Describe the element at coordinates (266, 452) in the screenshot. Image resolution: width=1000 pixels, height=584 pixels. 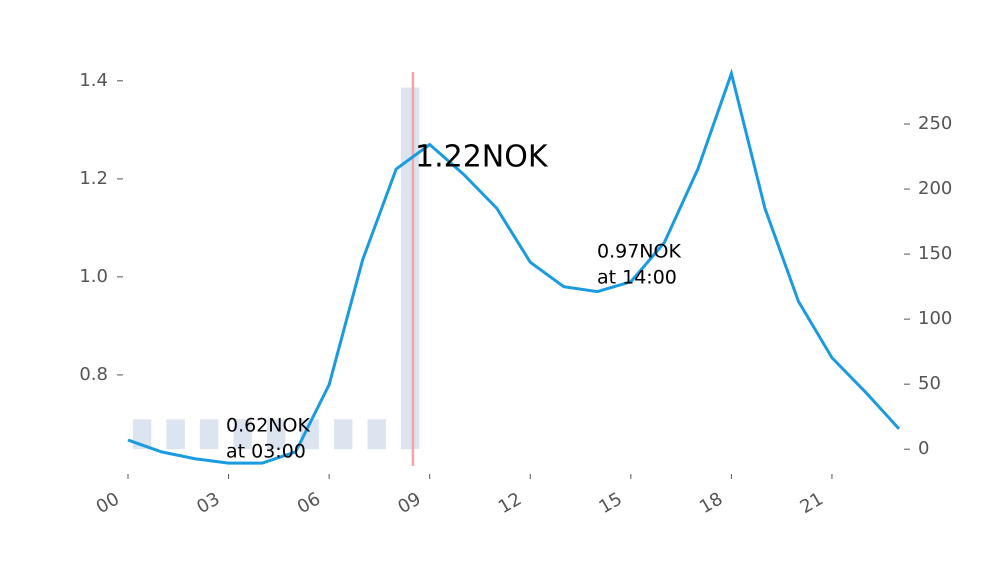
I see `annotation: at 03:00` at that location.